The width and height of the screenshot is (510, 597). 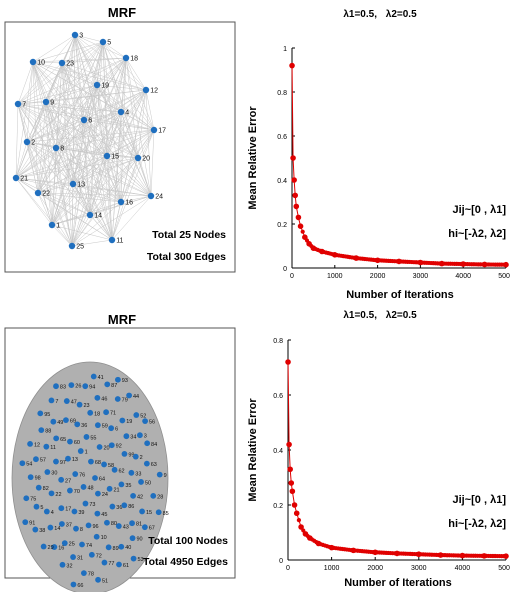 I want to click on graph-node-label: 12, so click(x=37, y=445).